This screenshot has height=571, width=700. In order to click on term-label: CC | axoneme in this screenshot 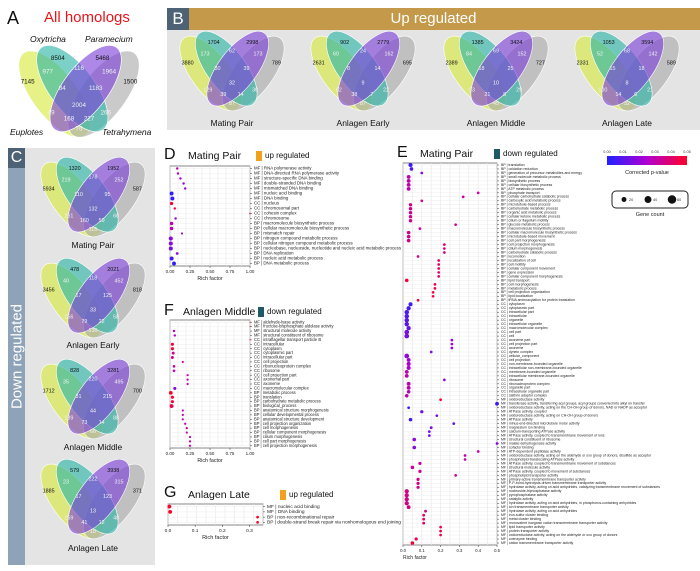, I will do `click(267, 383)`.